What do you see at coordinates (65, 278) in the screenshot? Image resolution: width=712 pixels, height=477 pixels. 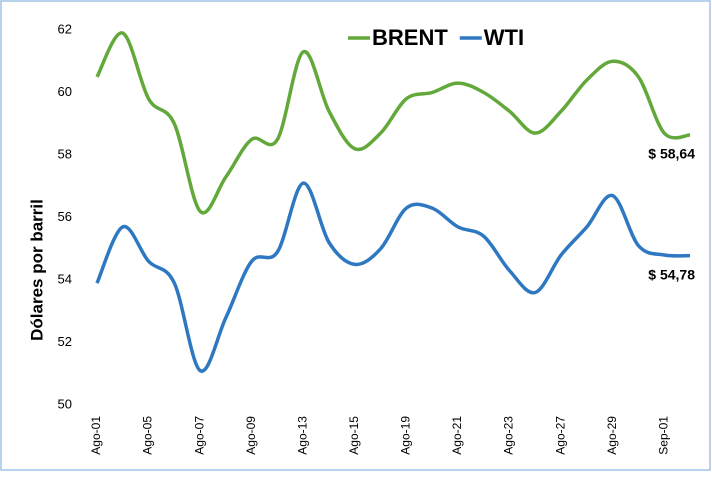 I see `y-tick-label: 54` at bounding box center [65, 278].